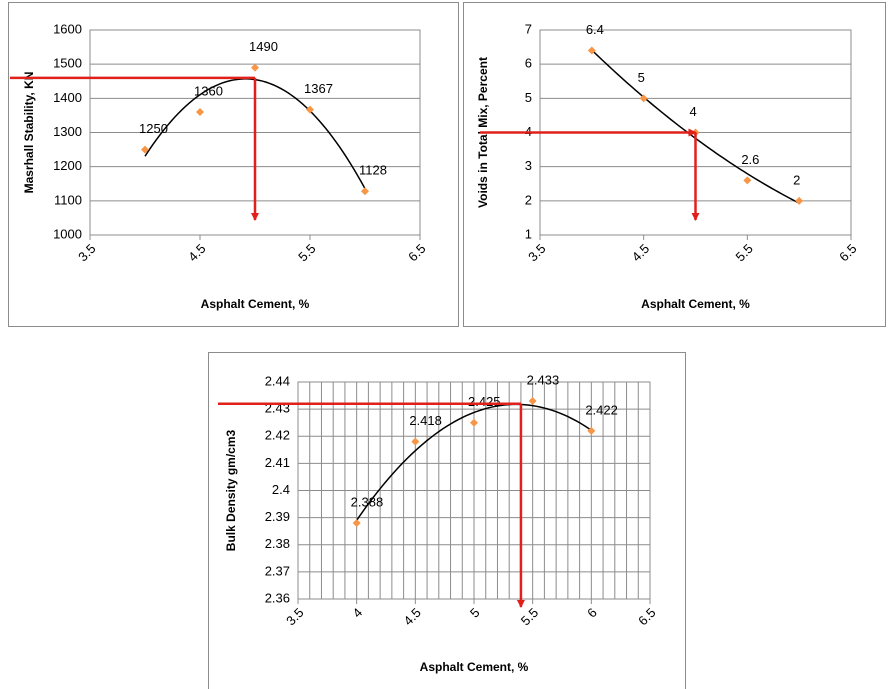  What do you see at coordinates (281, 489) in the screenshot?
I see `y-tick-label: 2.4` at bounding box center [281, 489].